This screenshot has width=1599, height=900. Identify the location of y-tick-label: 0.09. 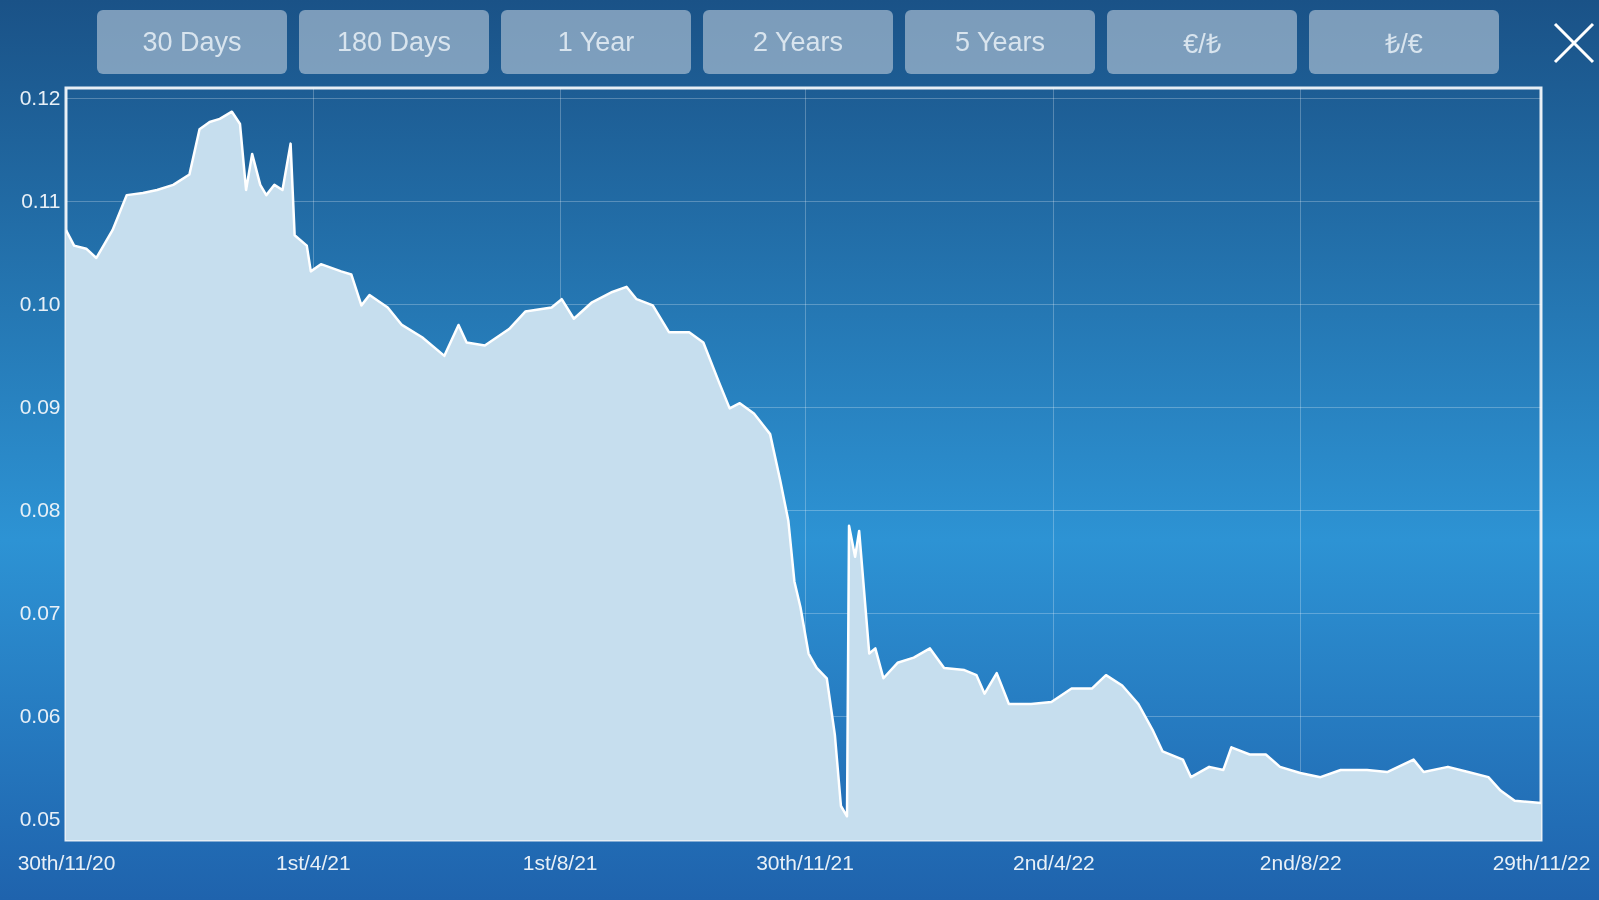
(40, 406).